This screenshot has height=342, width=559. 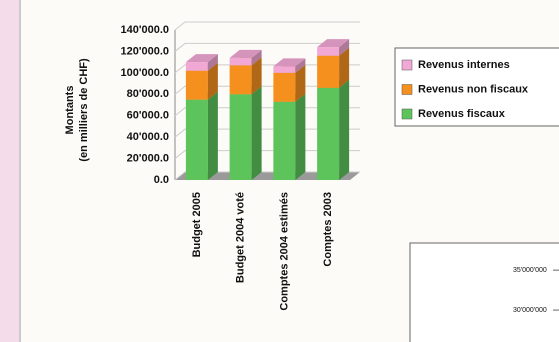 I want to click on legend-box, so click(x=476, y=87).